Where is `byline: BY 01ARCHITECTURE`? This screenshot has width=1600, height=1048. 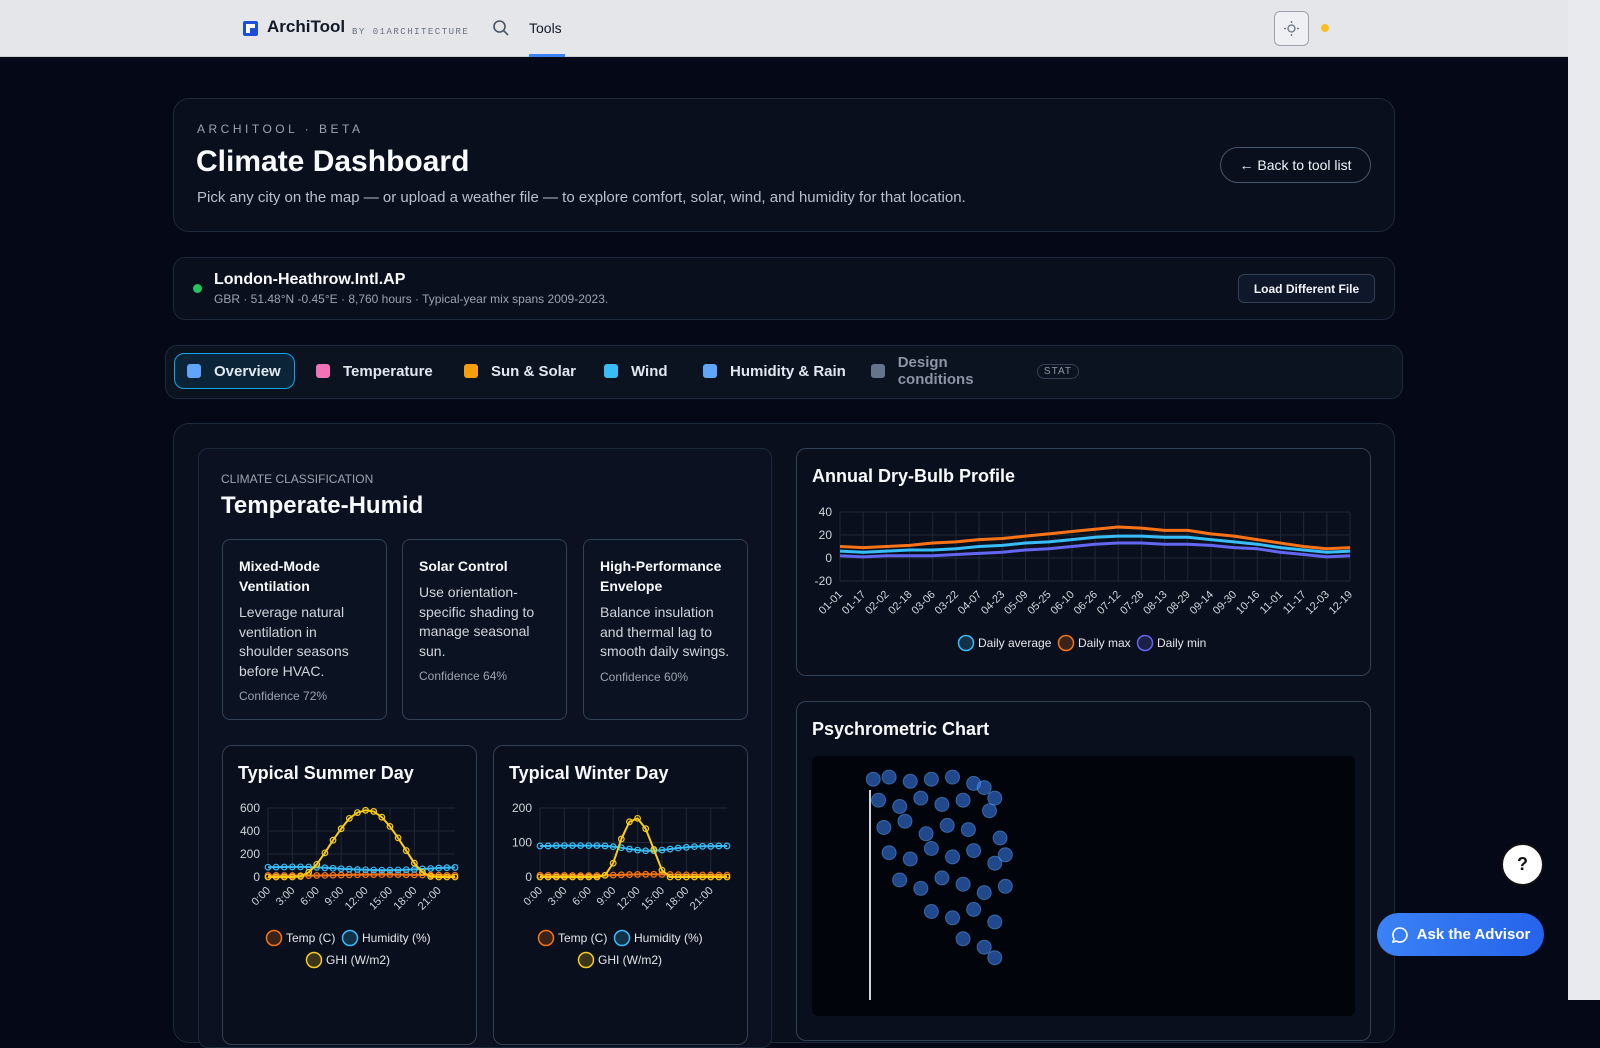
byline: BY 01ARCHITECTURE is located at coordinates (411, 32).